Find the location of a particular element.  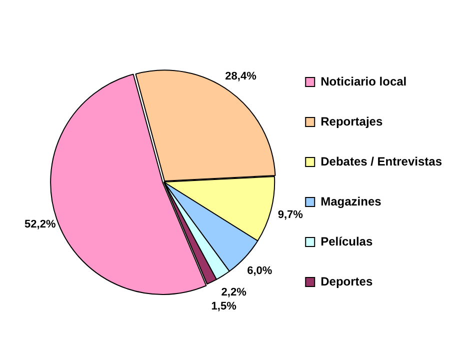

data-label: 2,2% is located at coordinates (234, 292).